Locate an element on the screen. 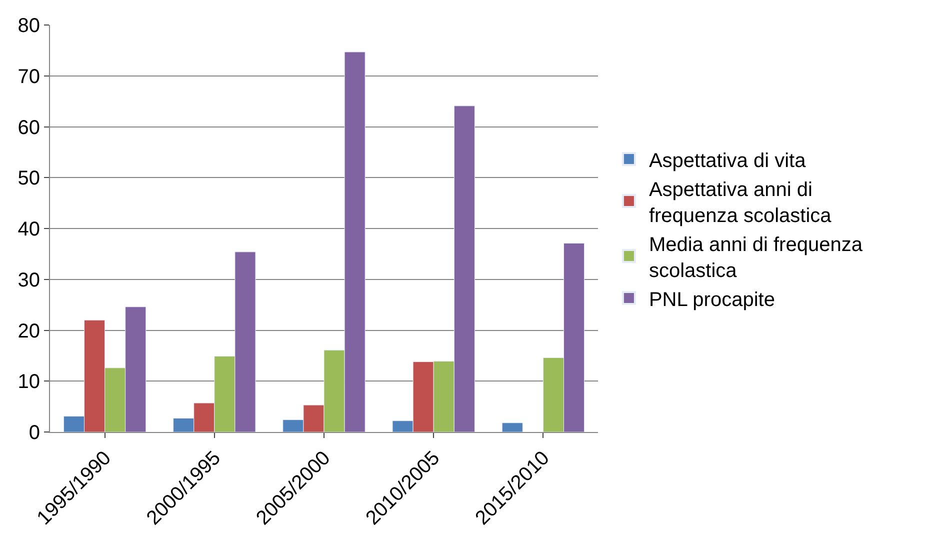  bar is located at coordinates (512, 427).